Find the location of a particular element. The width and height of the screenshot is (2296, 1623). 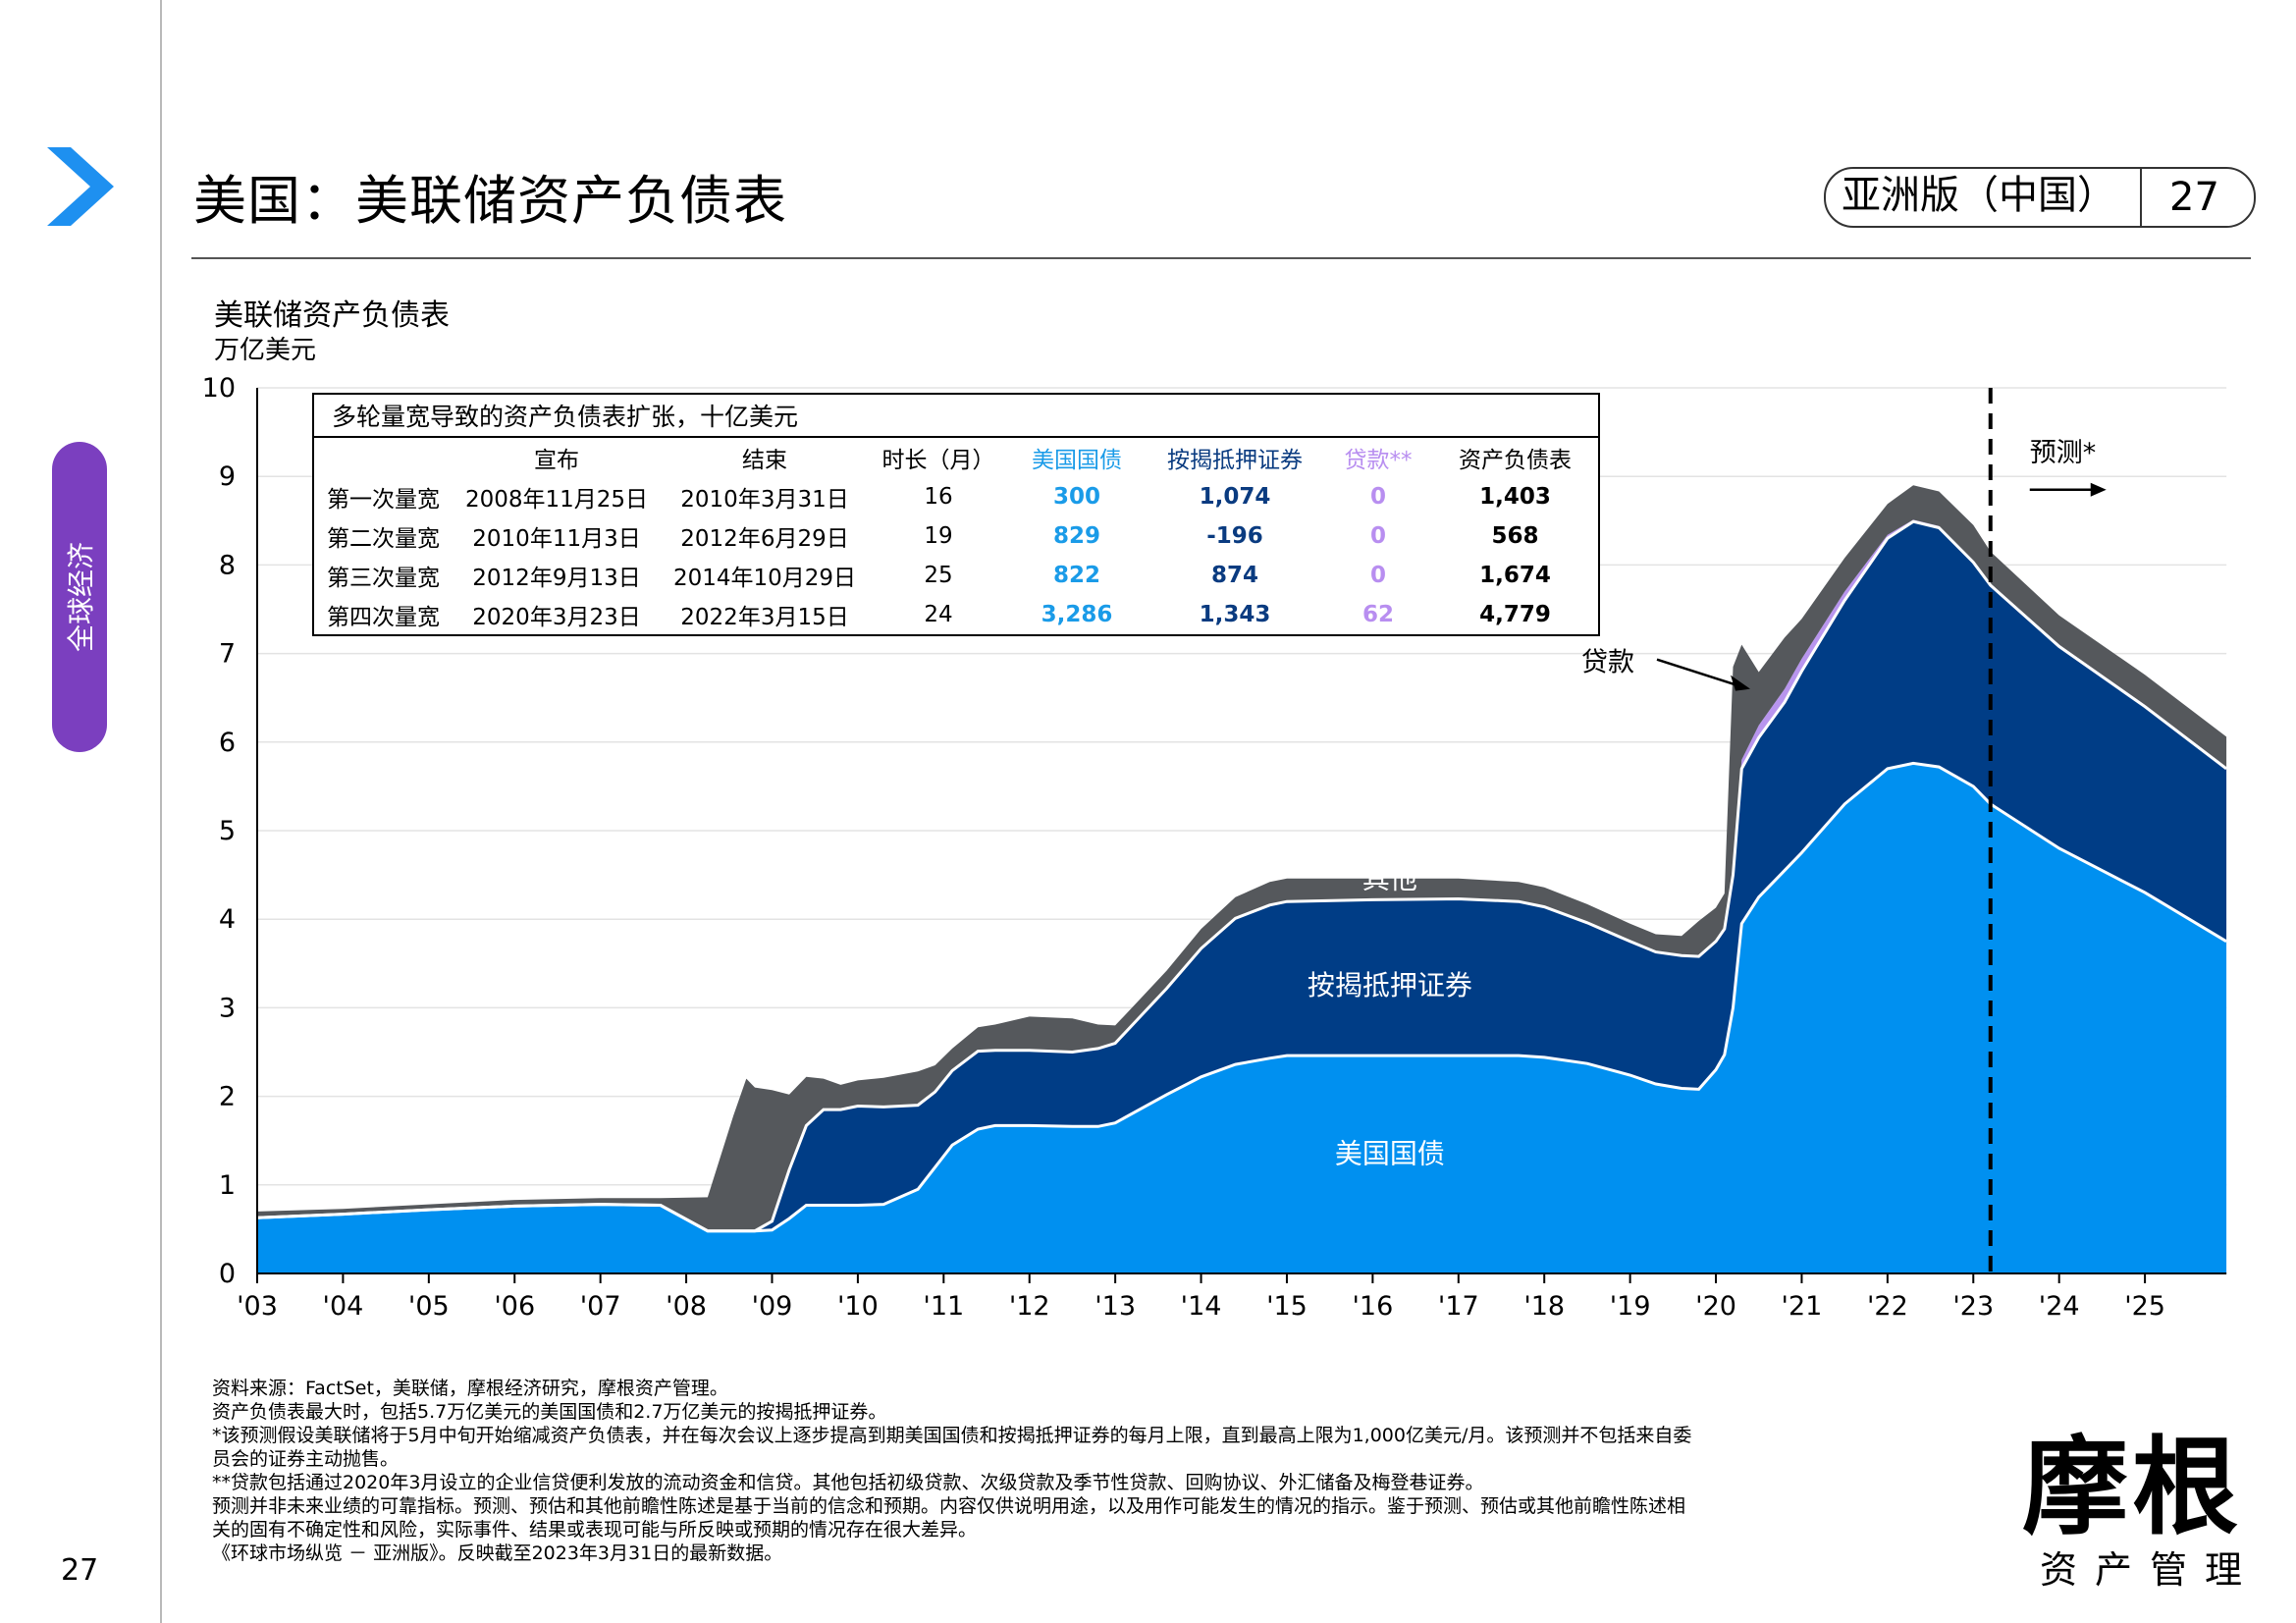

x-tick-label: '14 is located at coordinates (1201, 1306).